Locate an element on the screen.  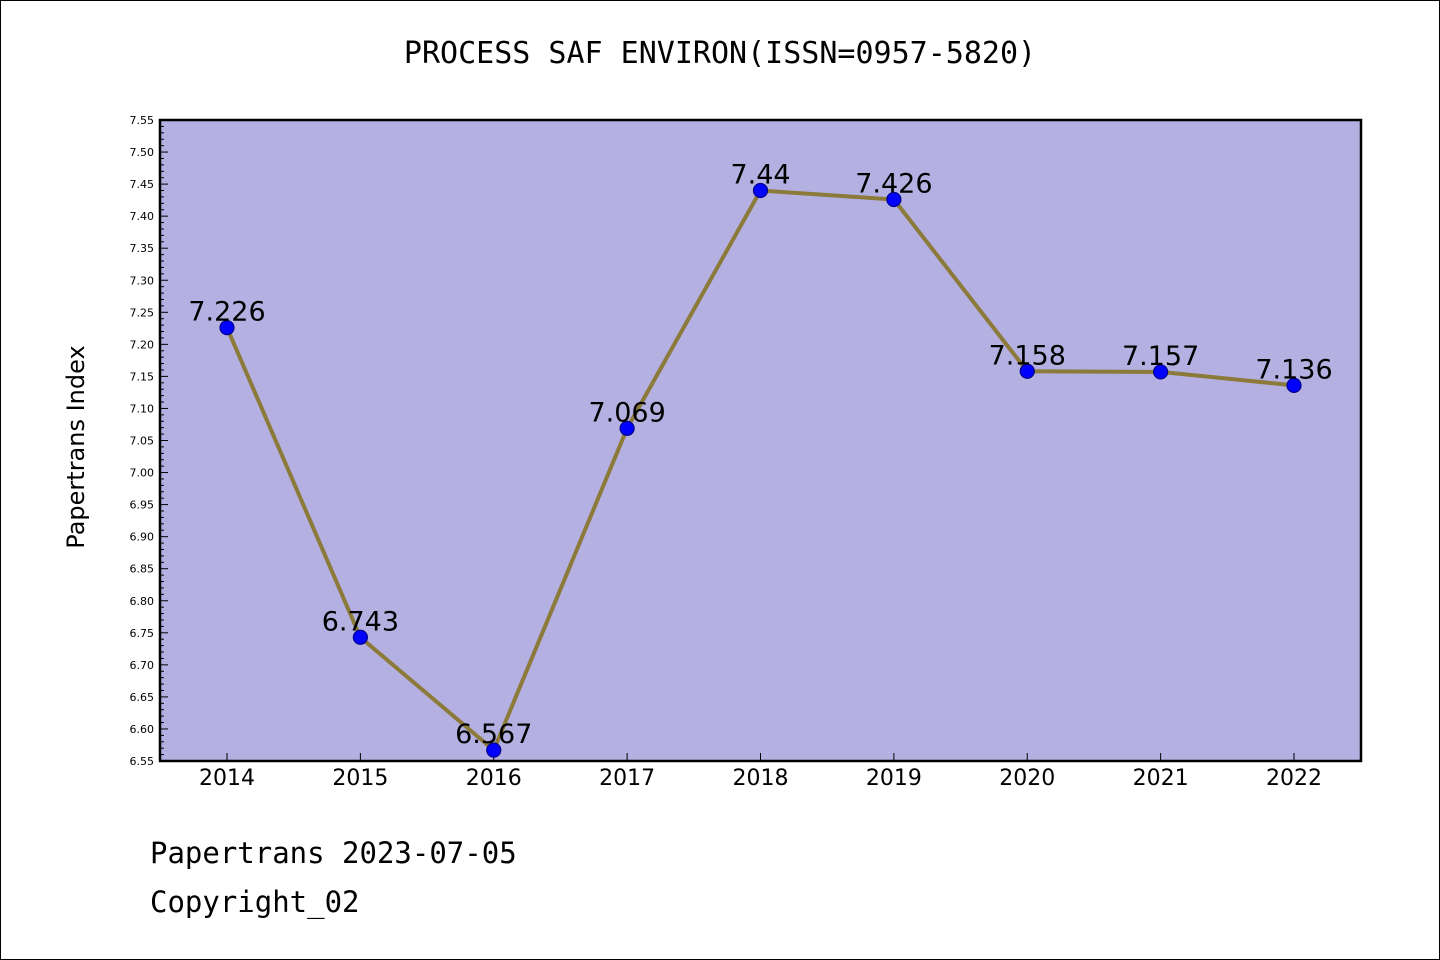
x-tick-label: 2017 is located at coordinates (627, 778).